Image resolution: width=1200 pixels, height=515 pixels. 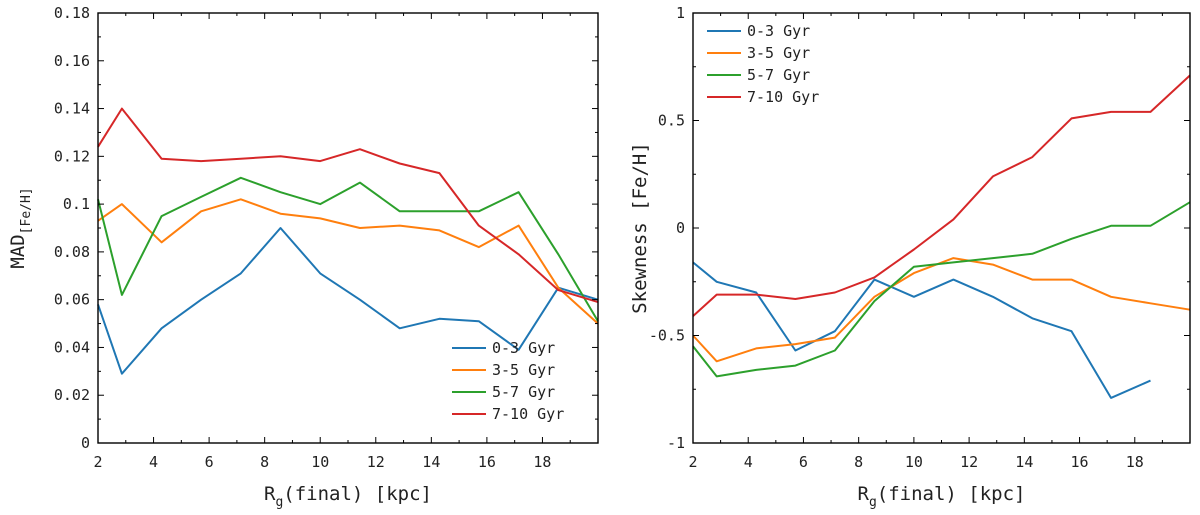 What do you see at coordinates (72, 13) in the screenshot?
I see `y-tick-label: 0.18` at bounding box center [72, 13].